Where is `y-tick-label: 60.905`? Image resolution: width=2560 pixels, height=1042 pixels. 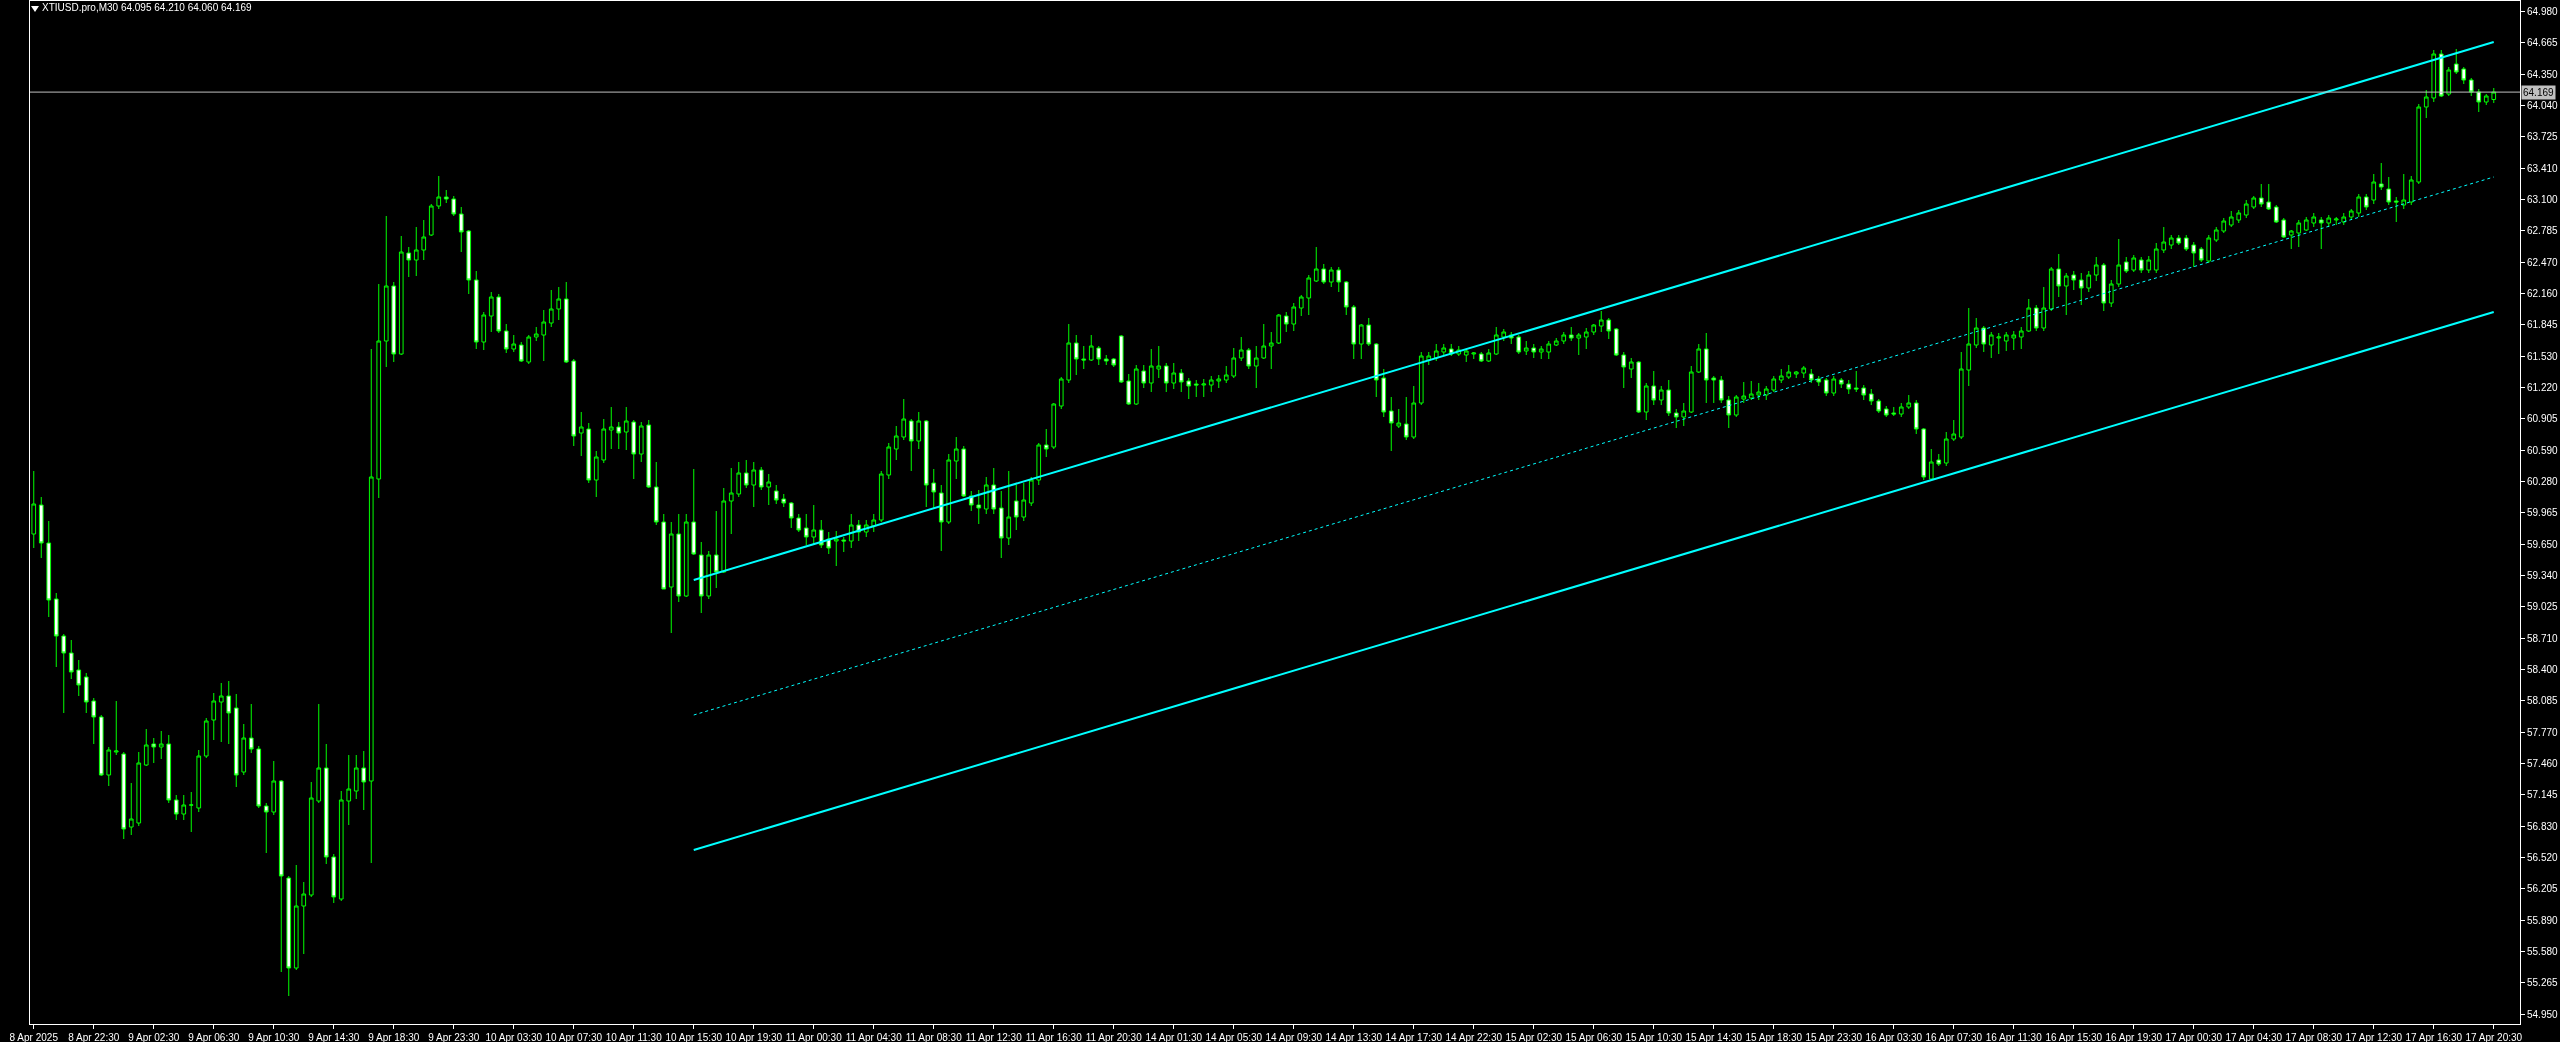
y-tick-label: 60.905 is located at coordinates (2543, 418).